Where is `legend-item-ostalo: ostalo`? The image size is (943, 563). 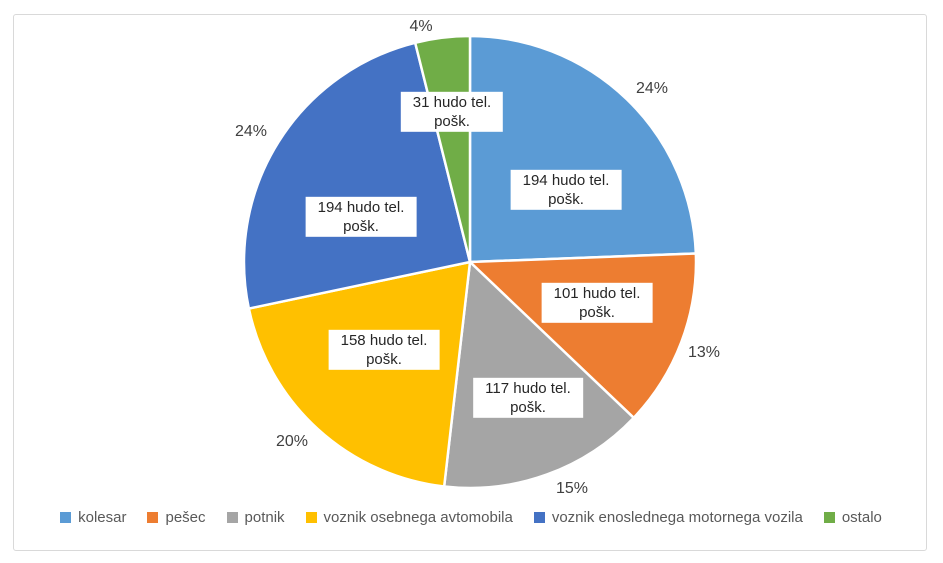
legend-item-ostalo: ostalo is located at coordinates (852, 517).